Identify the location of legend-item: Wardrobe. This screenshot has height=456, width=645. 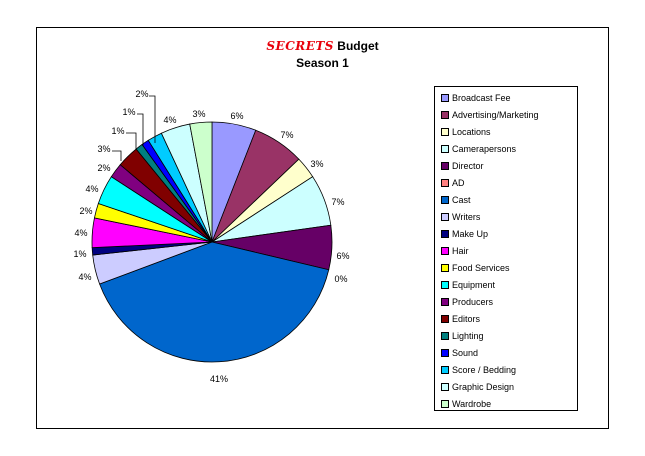
(506, 403).